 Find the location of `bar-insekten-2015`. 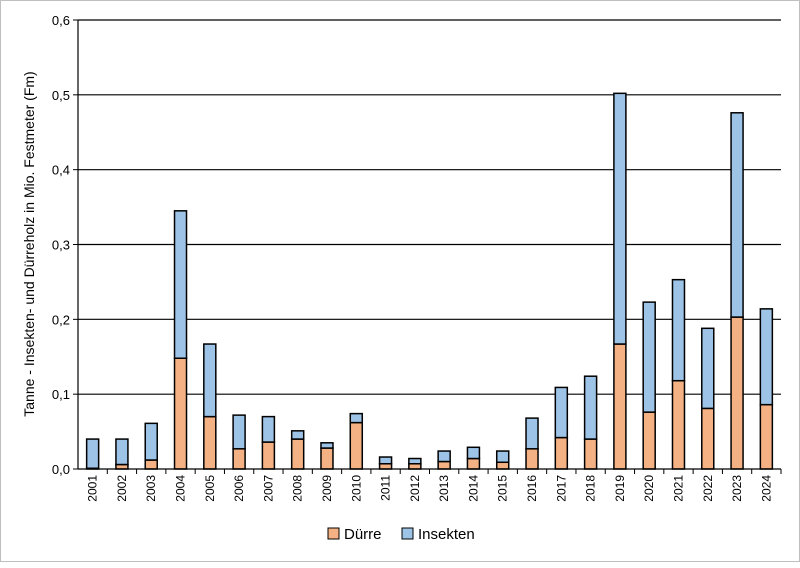

bar-insekten-2015 is located at coordinates (502, 457).